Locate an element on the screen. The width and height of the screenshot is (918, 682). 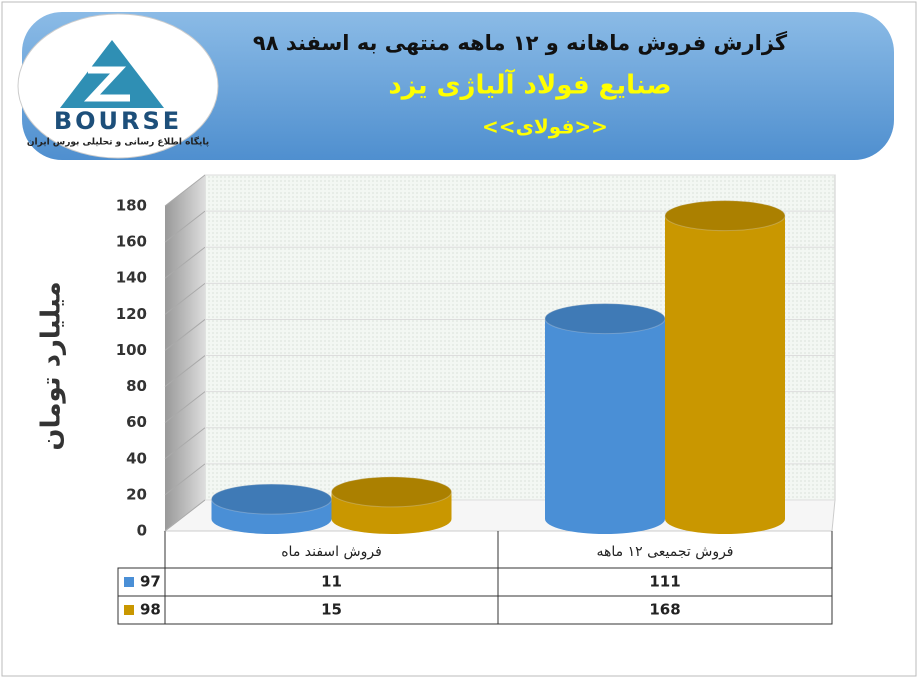
table-value: 11 is located at coordinates (331, 582).